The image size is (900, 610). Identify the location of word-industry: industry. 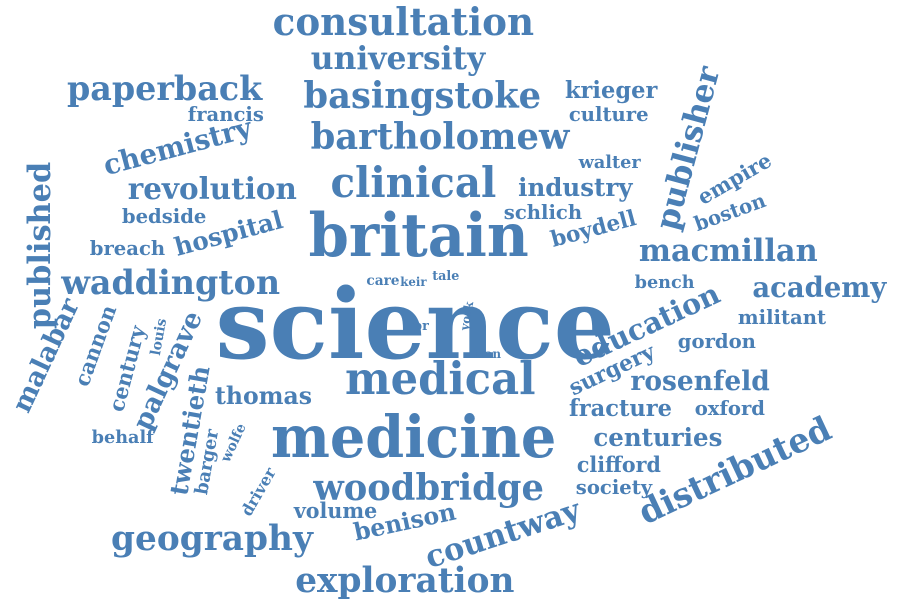
(574, 187).